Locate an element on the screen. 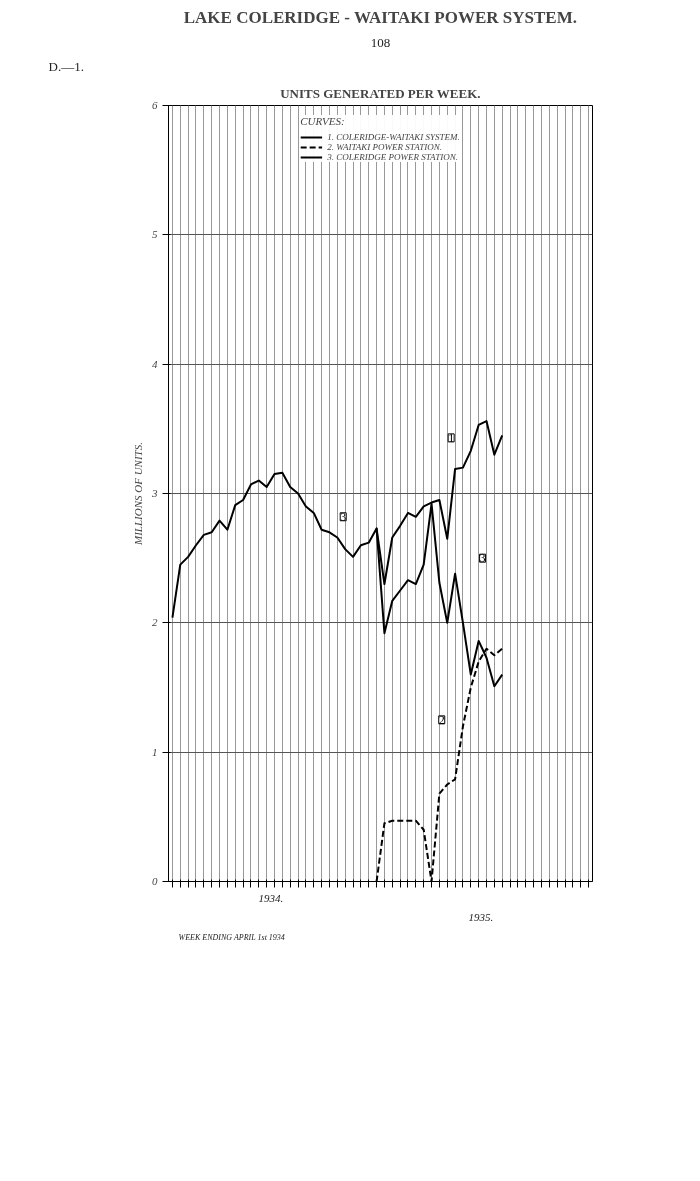 The width and height of the screenshot is (700, 1181). legend-title: CURVES: is located at coordinates (323, 121).